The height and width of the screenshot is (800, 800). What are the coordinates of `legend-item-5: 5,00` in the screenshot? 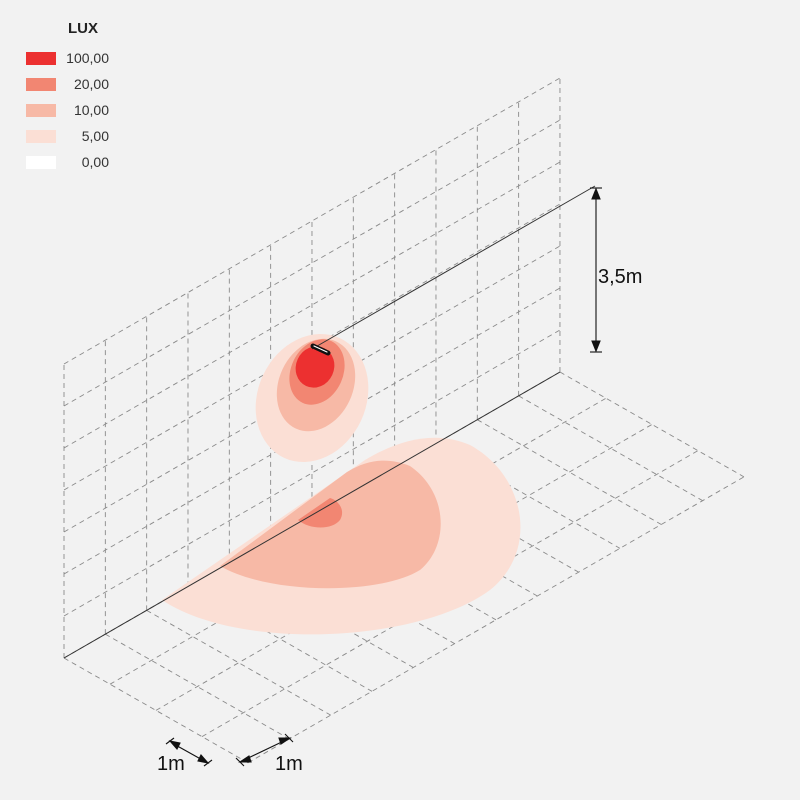 It's located at (86, 136).